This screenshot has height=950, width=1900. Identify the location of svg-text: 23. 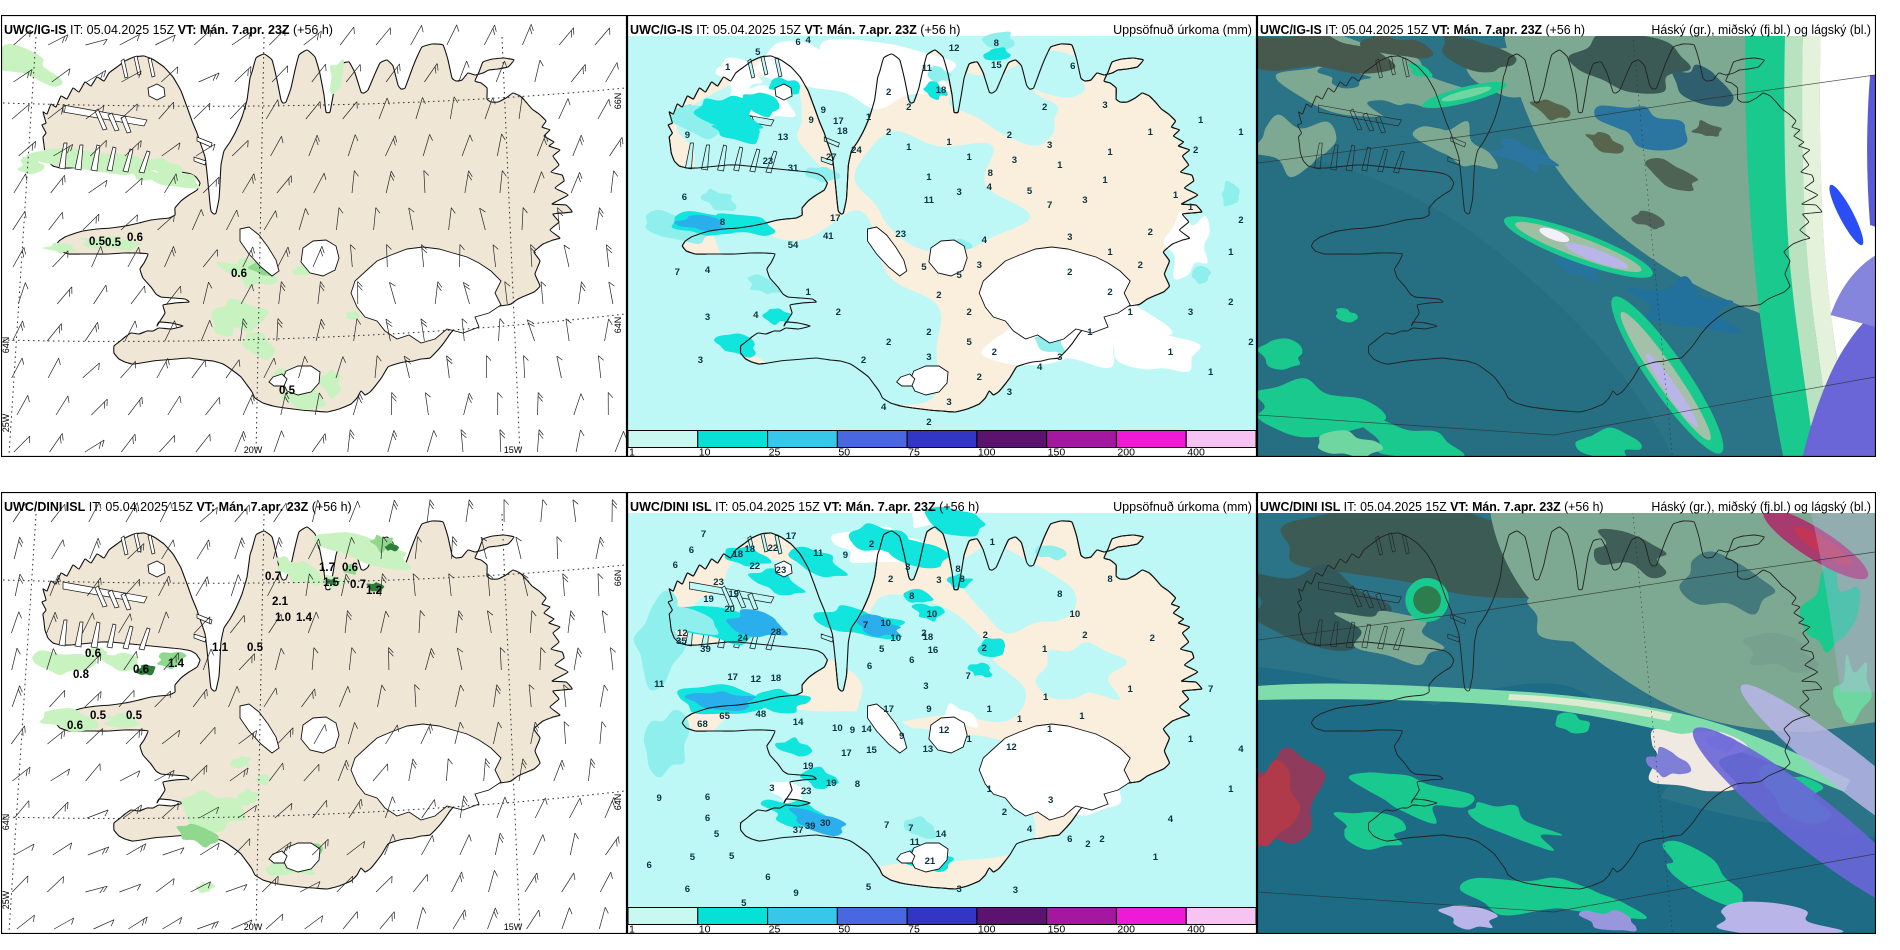
(781, 570).